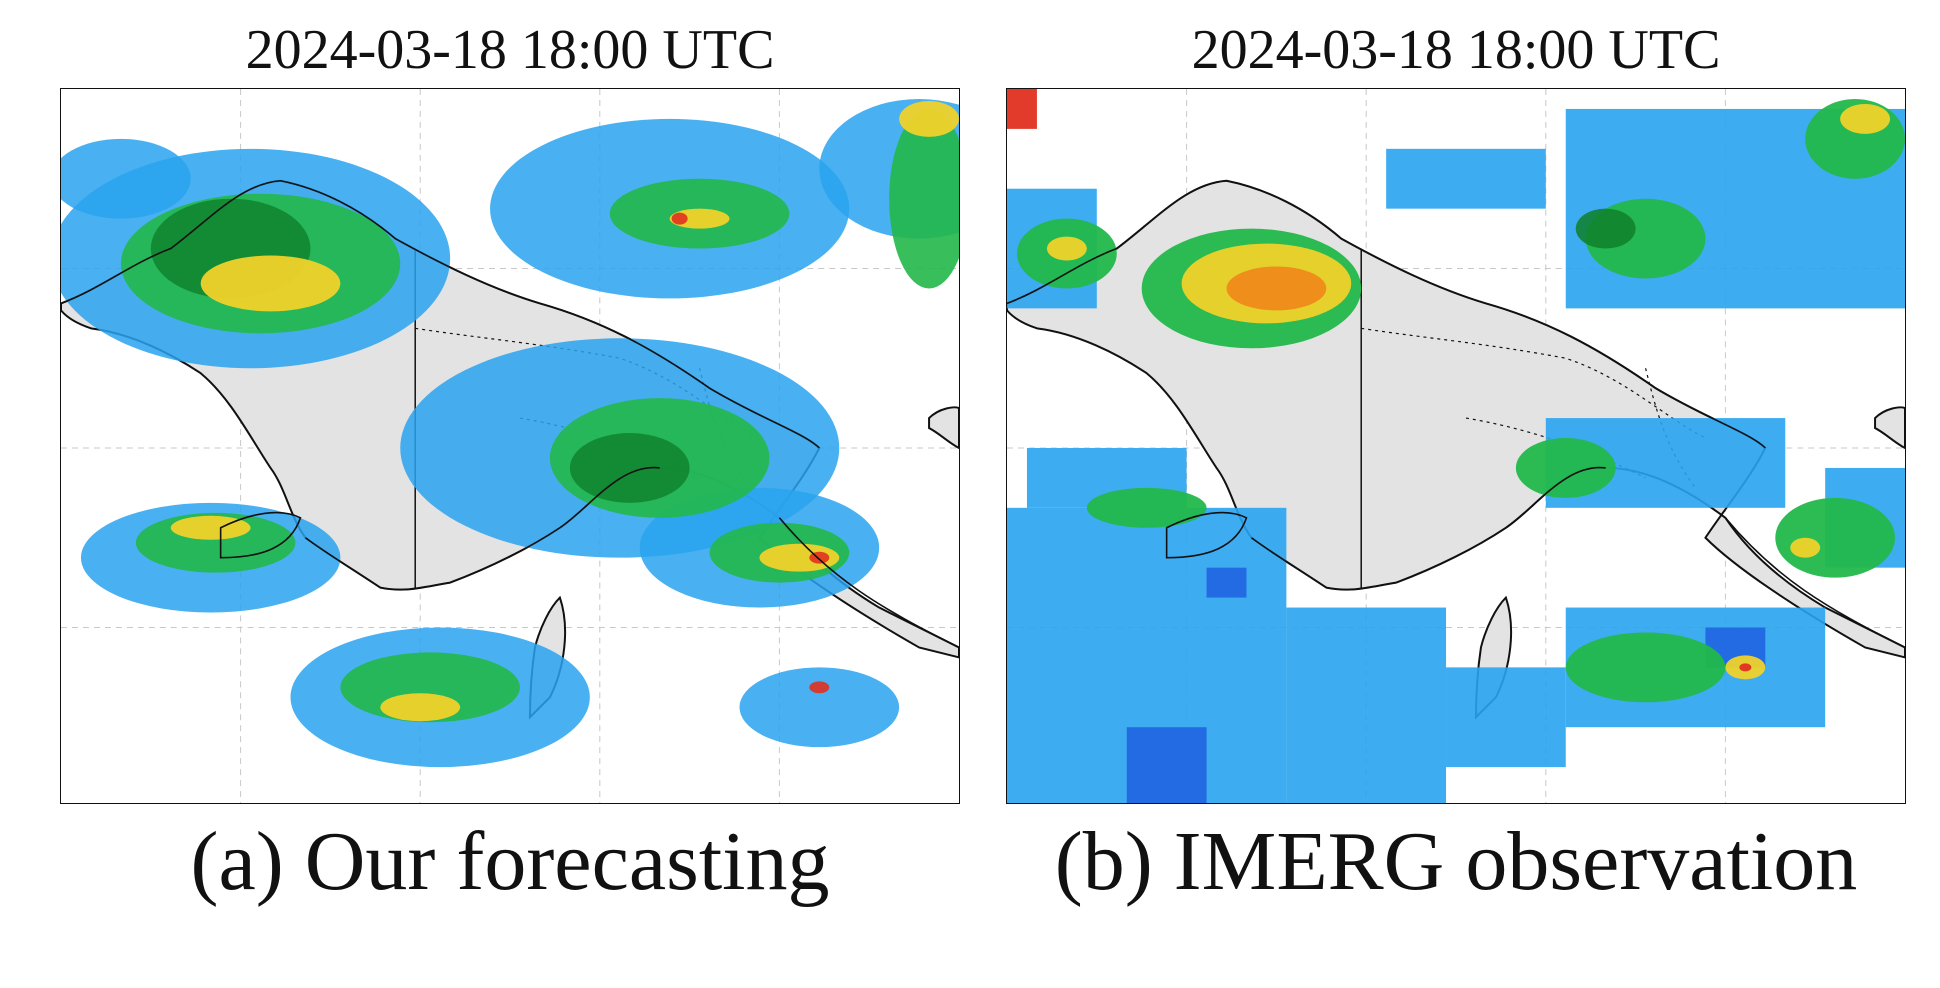  What do you see at coordinates (1456, 861) in the screenshot?
I see `panel-b-caption: (b) IMERG observation` at bounding box center [1456, 861].